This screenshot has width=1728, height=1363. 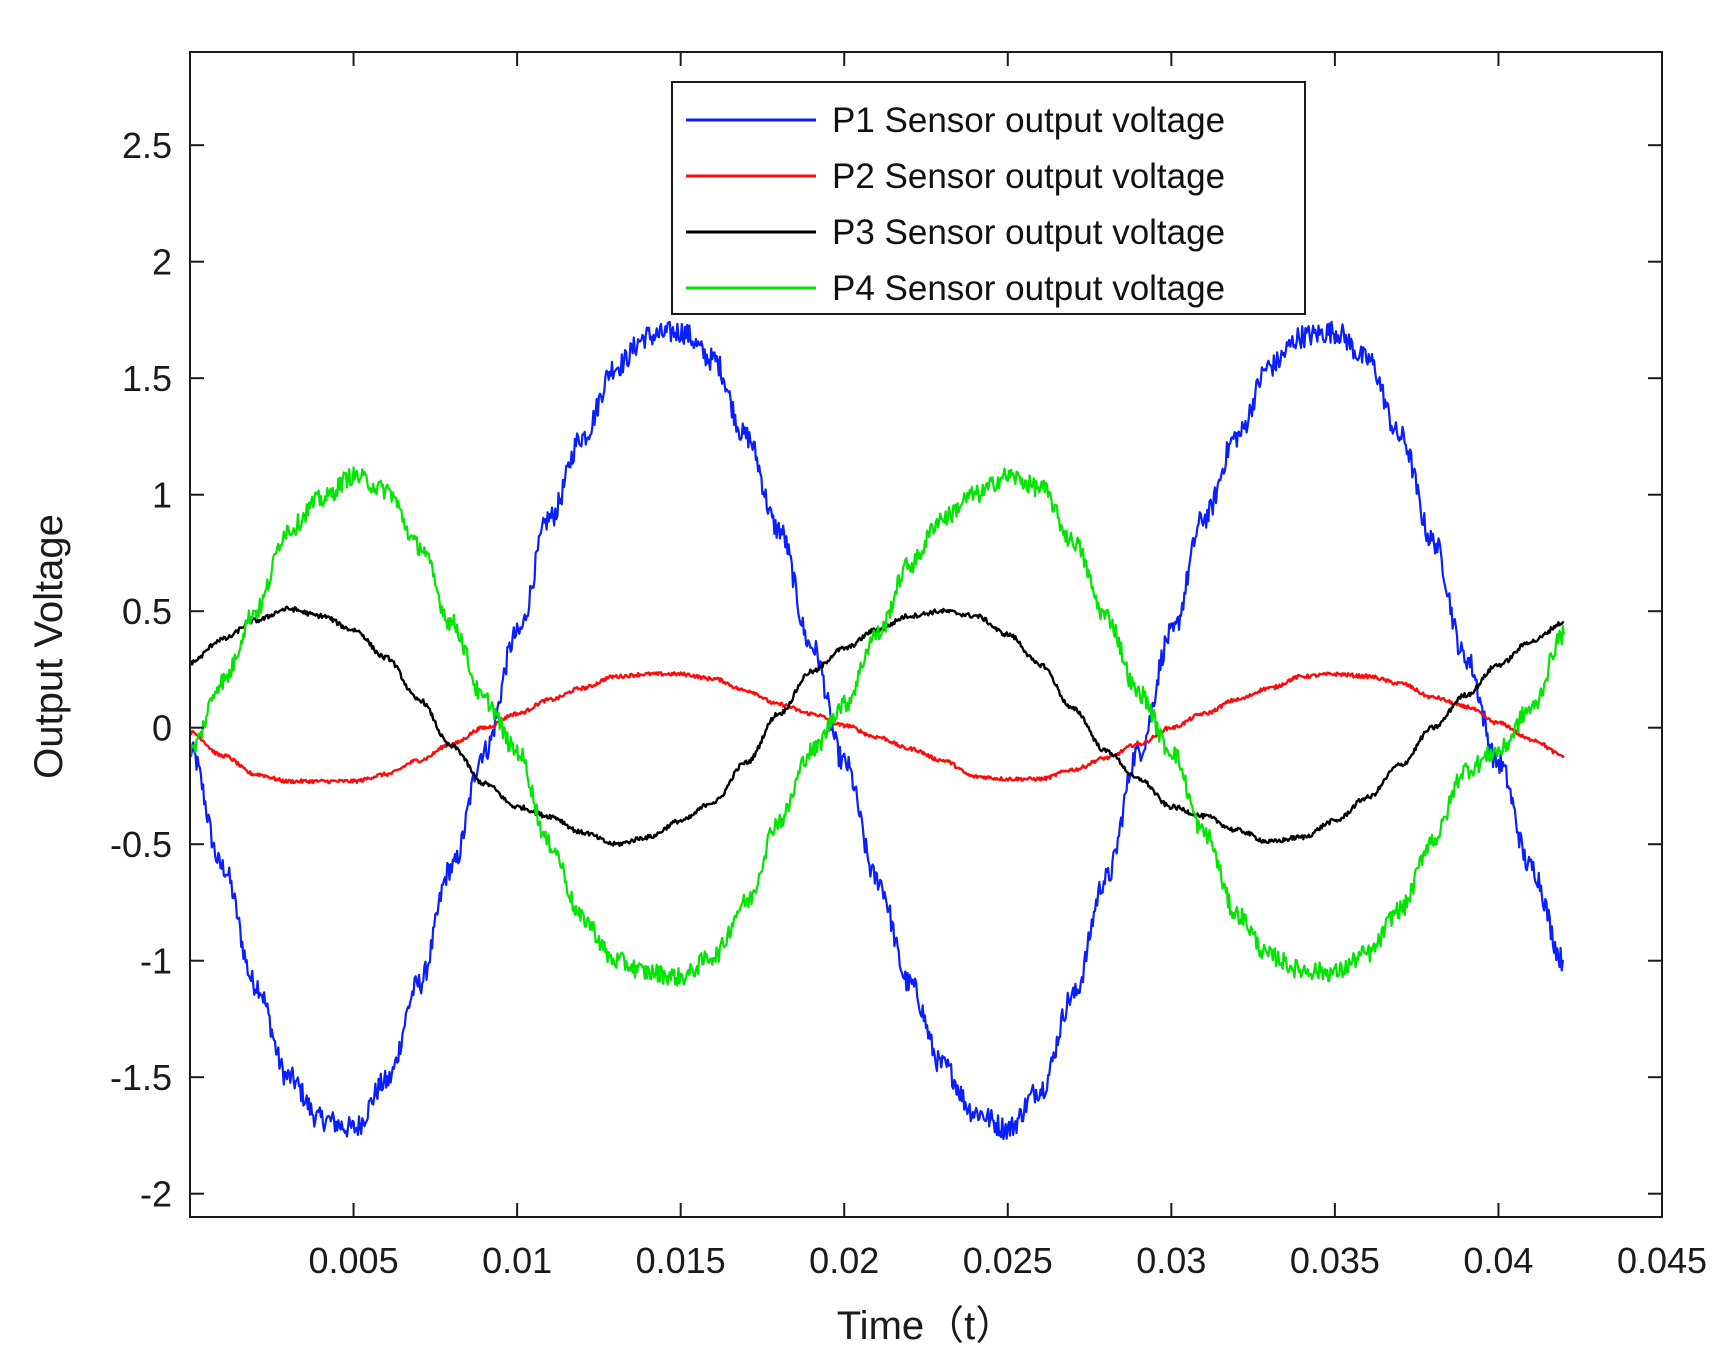 I want to click on x-tick-label: 0.04, so click(x=1498, y=1260).